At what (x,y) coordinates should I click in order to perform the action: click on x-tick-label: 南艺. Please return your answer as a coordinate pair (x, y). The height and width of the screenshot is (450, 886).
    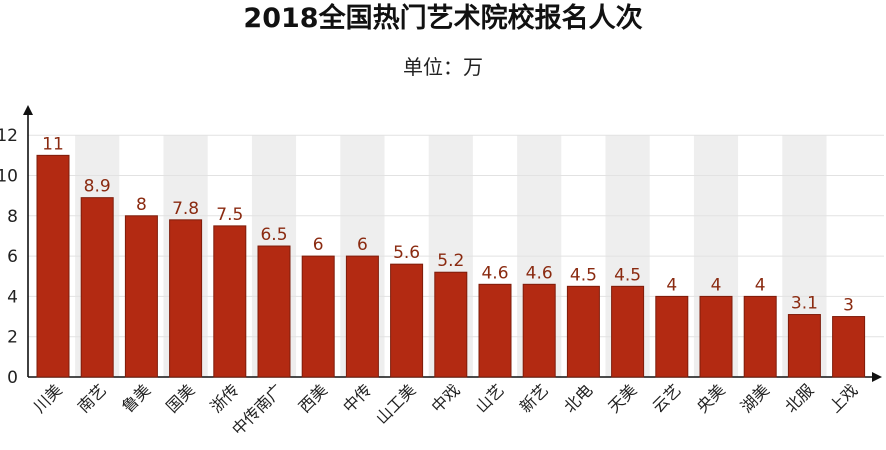
    Looking at the image, I should click on (92, 398).